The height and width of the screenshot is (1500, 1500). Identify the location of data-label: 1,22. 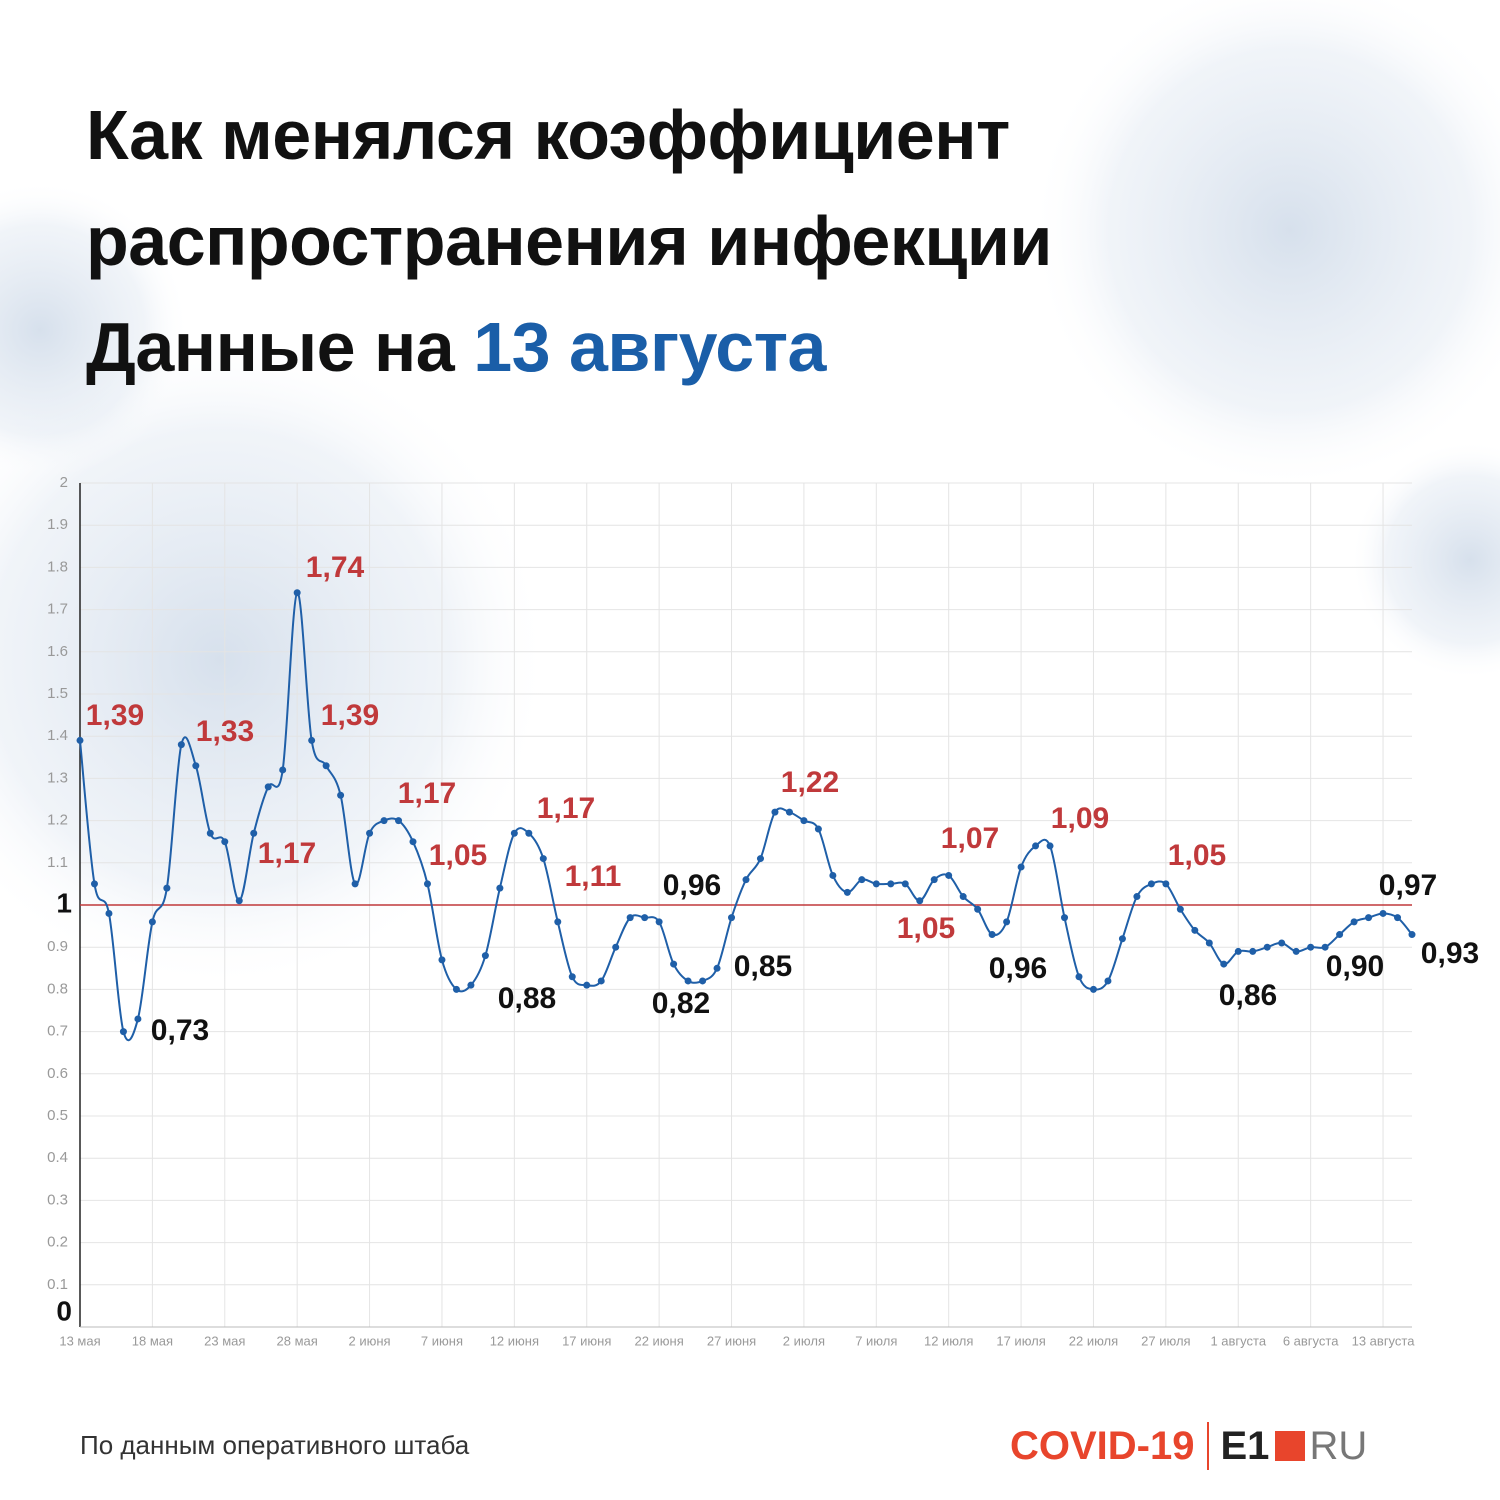
(810, 782).